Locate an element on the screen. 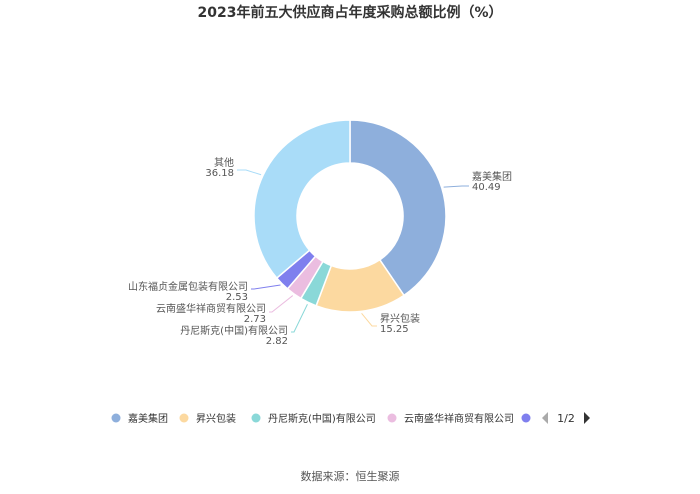 This screenshot has height=494, width=700. slice-label-其他: 其他 is located at coordinates (224, 162).